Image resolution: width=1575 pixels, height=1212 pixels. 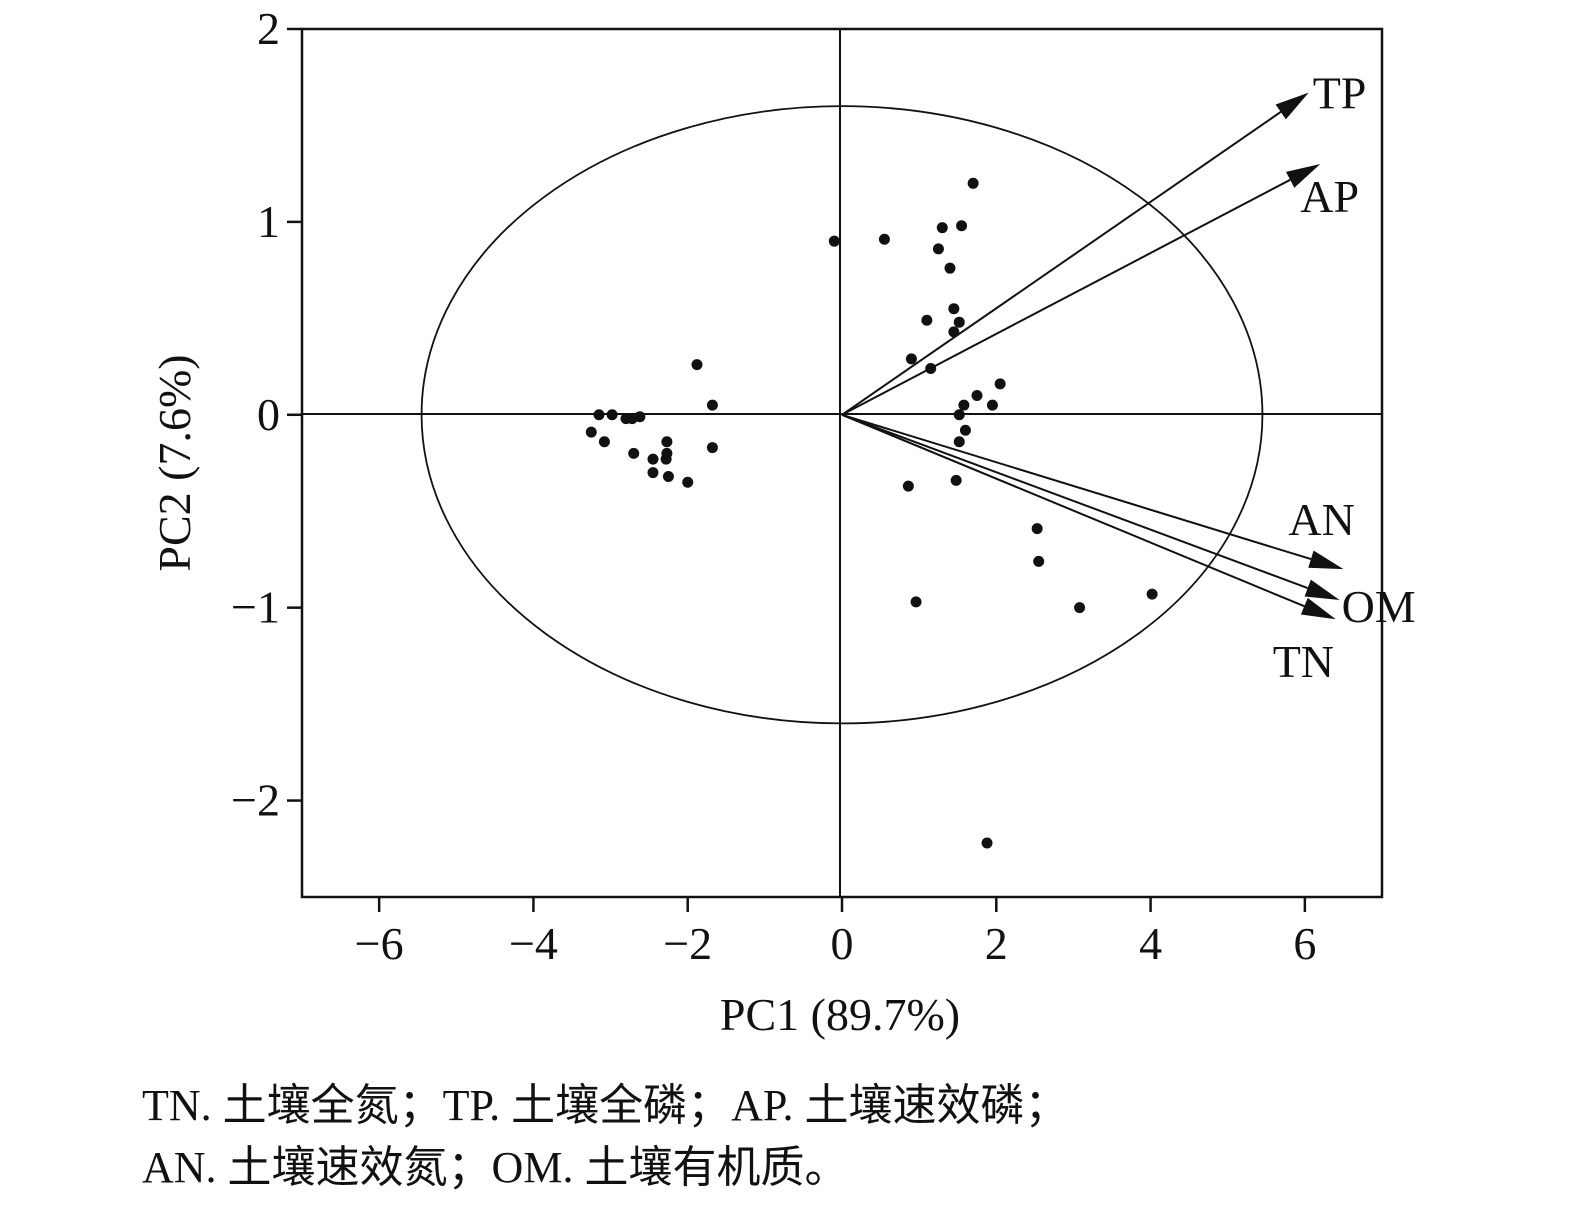 What do you see at coordinates (1066, 297) in the screenshot?
I see `vector-line-ap` at bounding box center [1066, 297].